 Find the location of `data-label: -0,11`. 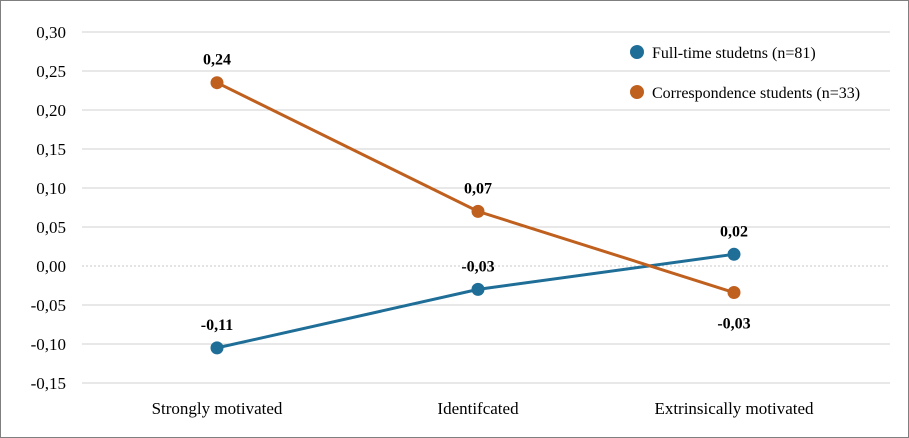

data-label: -0,11 is located at coordinates (217, 325).